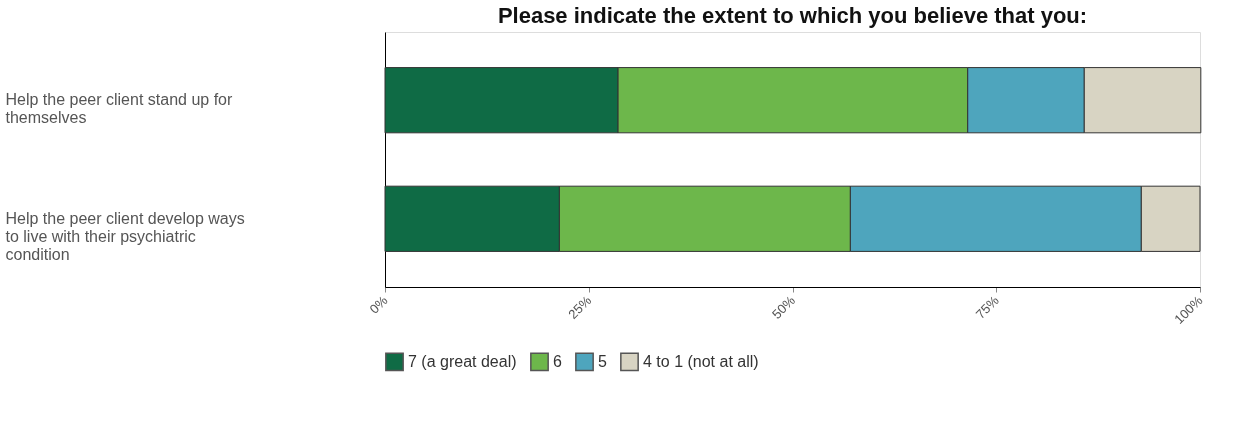 This screenshot has width=1248, height=422. What do you see at coordinates (987, 307) in the screenshot?
I see `x-tick-label: 75%` at bounding box center [987, 307].